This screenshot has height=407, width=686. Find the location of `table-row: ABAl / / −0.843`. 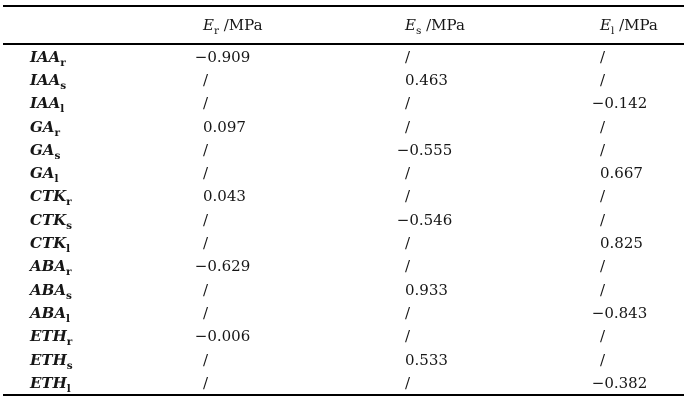

table-row: ABAl / / −0.843 is located at coordinates (343, 312).